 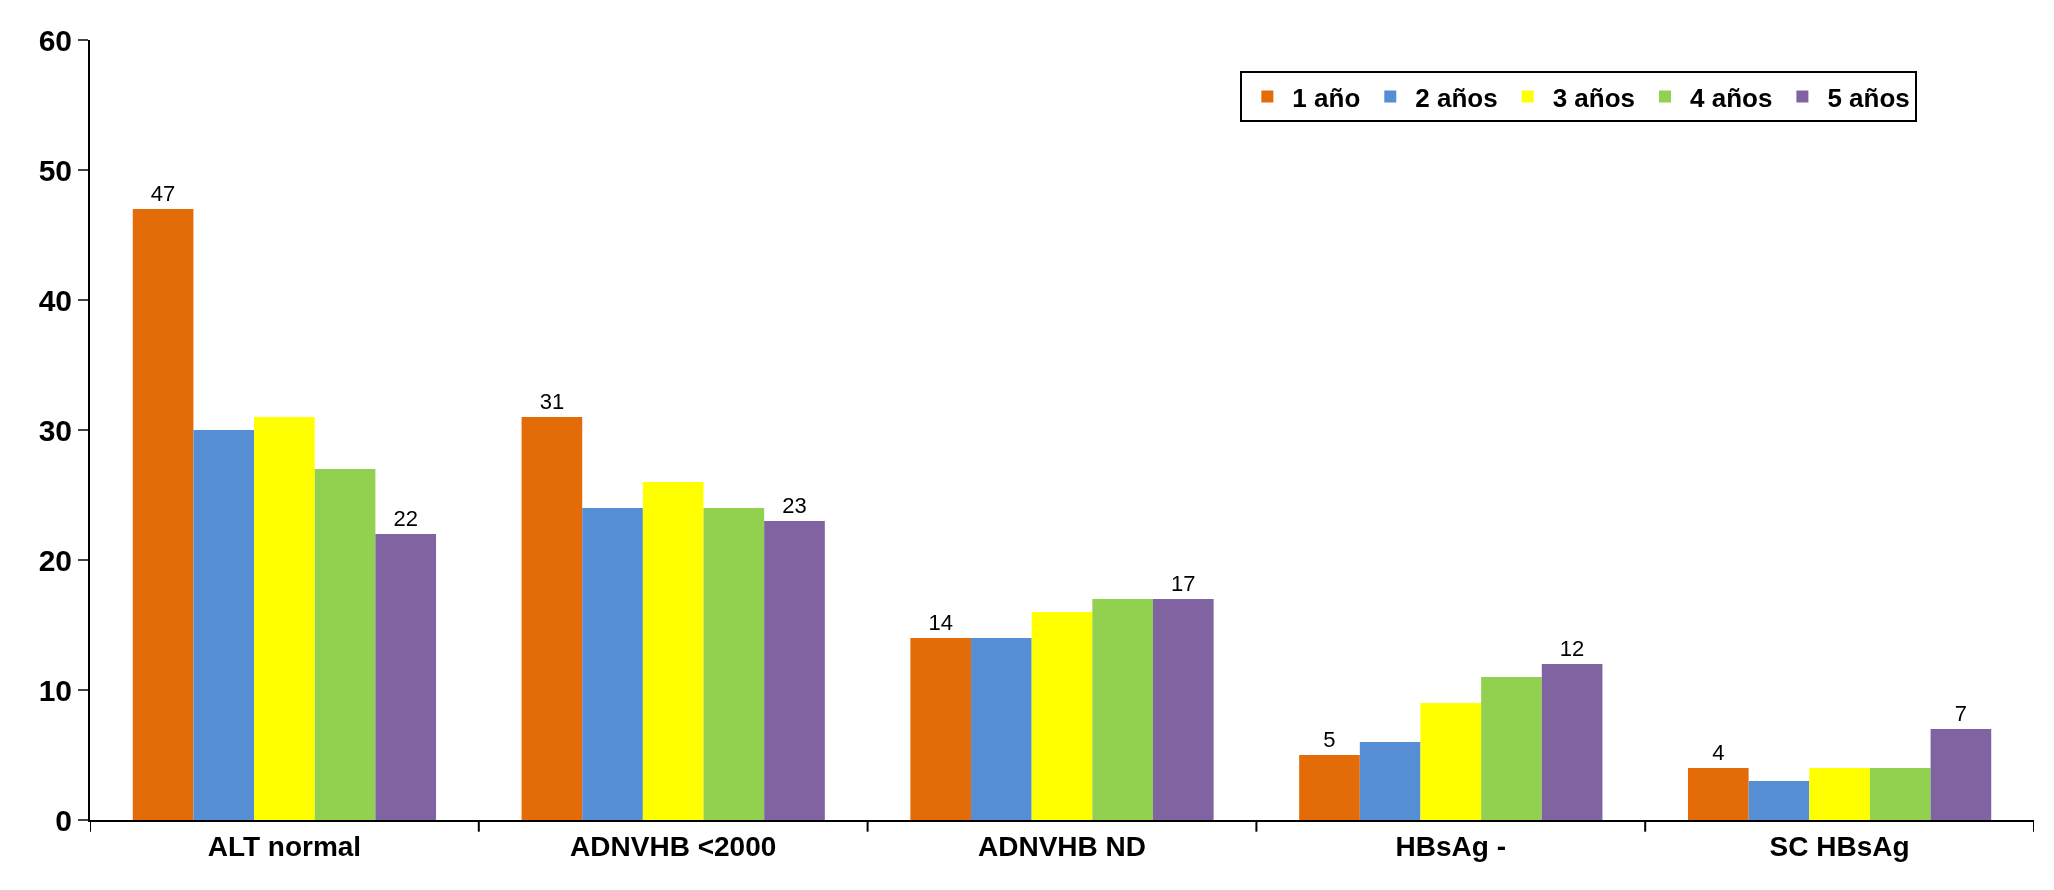 What do you see at coordinates (1451, 846) in the screenshot?
I see `x-tick-label: HBsAg -` at bounding box center [1451, 846].